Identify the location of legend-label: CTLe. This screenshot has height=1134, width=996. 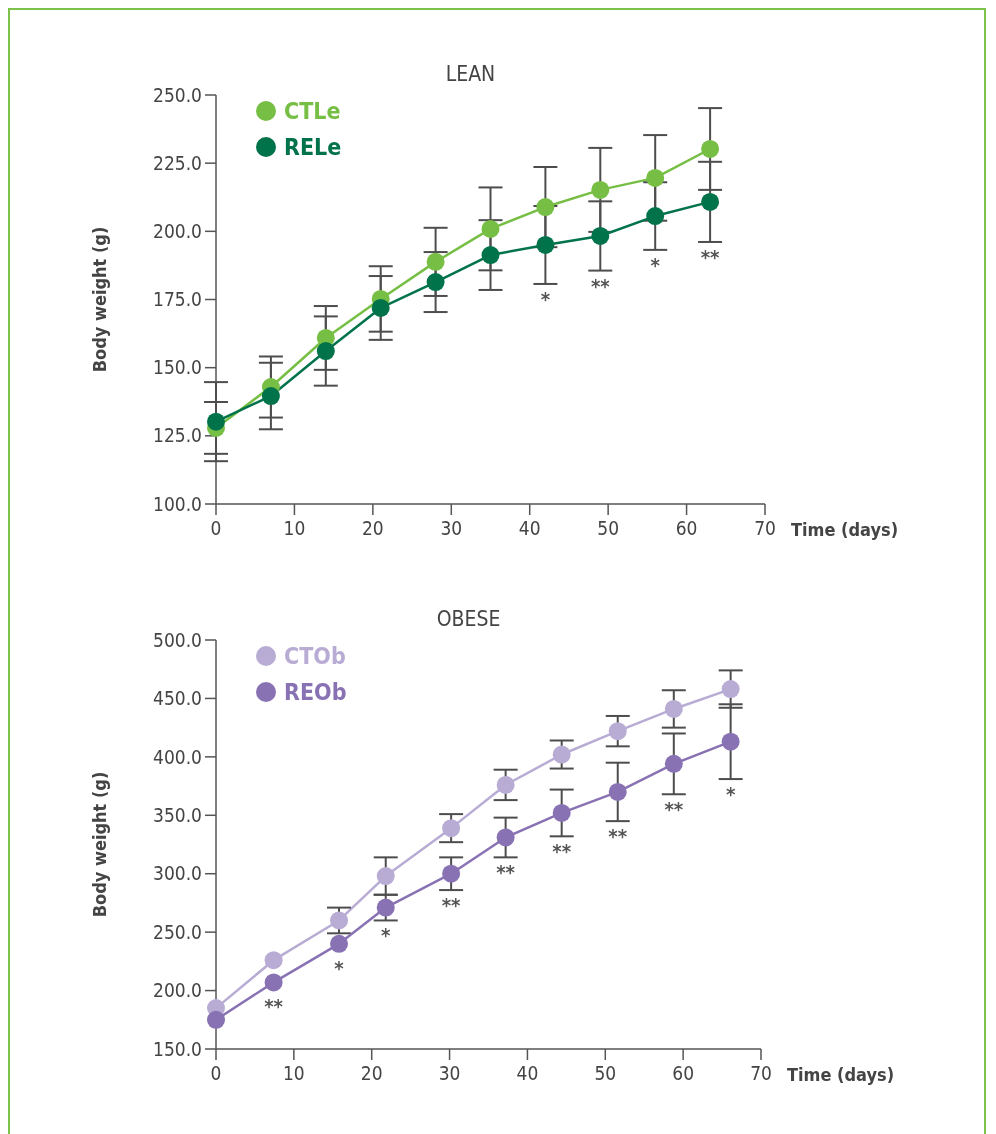
(312, 111).